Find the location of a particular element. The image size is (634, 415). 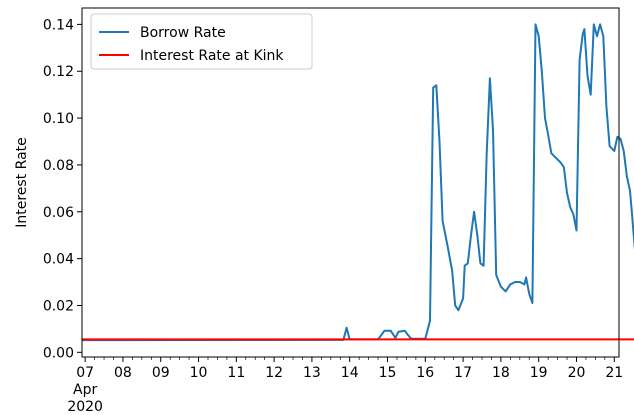

x-tick-label: 12 is located at coordinates (274, 373).